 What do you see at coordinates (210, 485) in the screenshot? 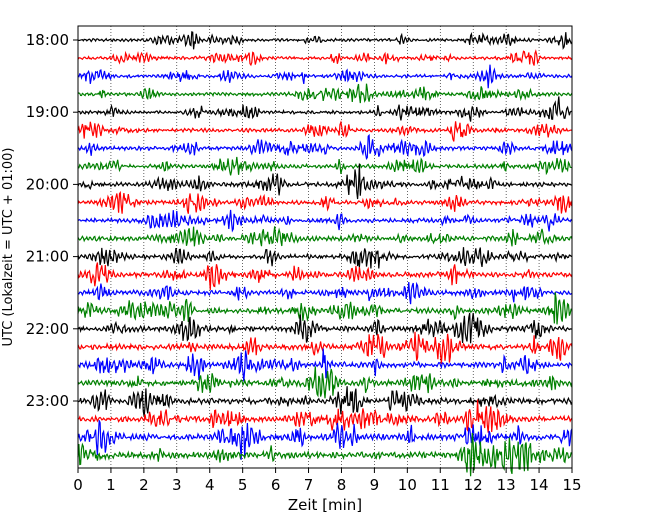
I see `x-tick-label: 4` at bounding box center [210, 485].